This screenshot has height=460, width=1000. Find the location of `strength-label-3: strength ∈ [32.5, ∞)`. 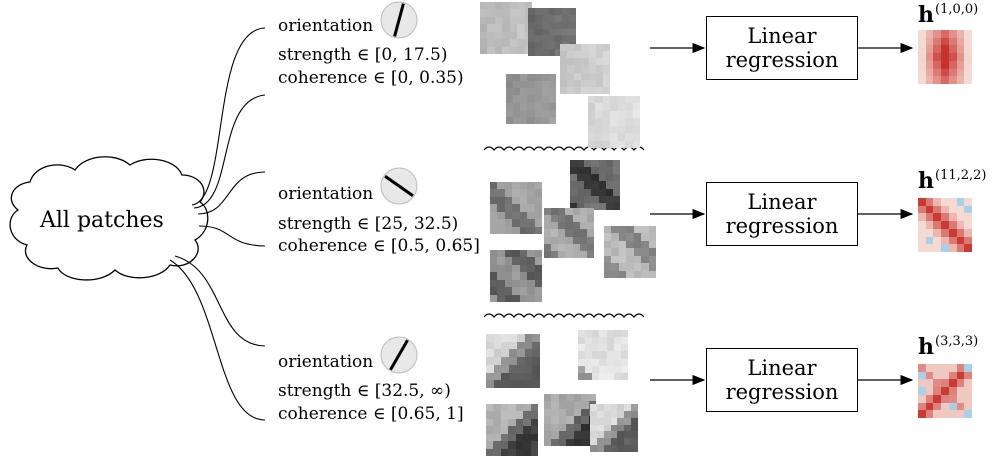

strength-label-3: strength ∈ [32.5, ∞) is located at coordinates (364, 391).